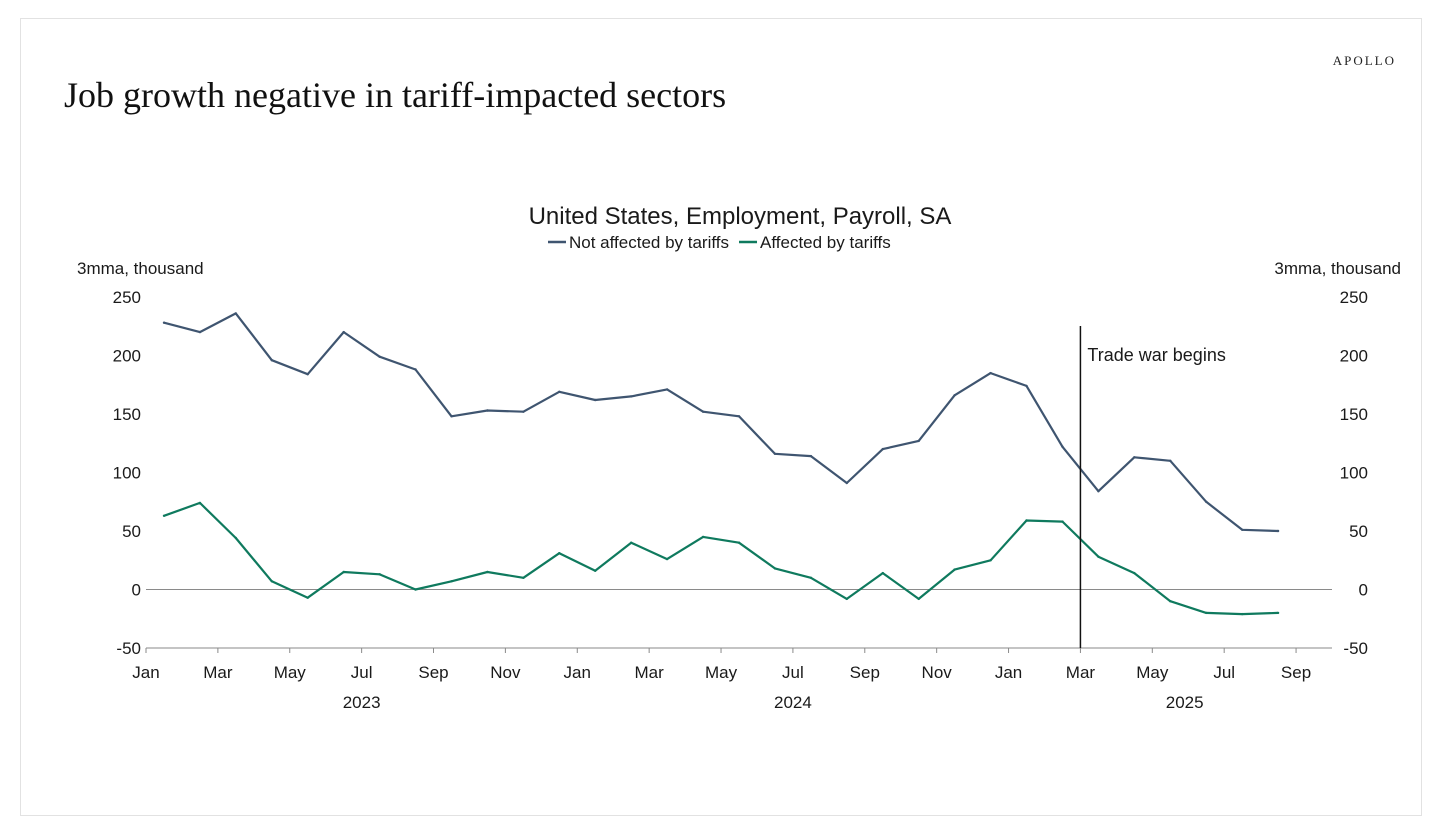  I want to click on y-tick-label-left: 150, so click(127, 414).